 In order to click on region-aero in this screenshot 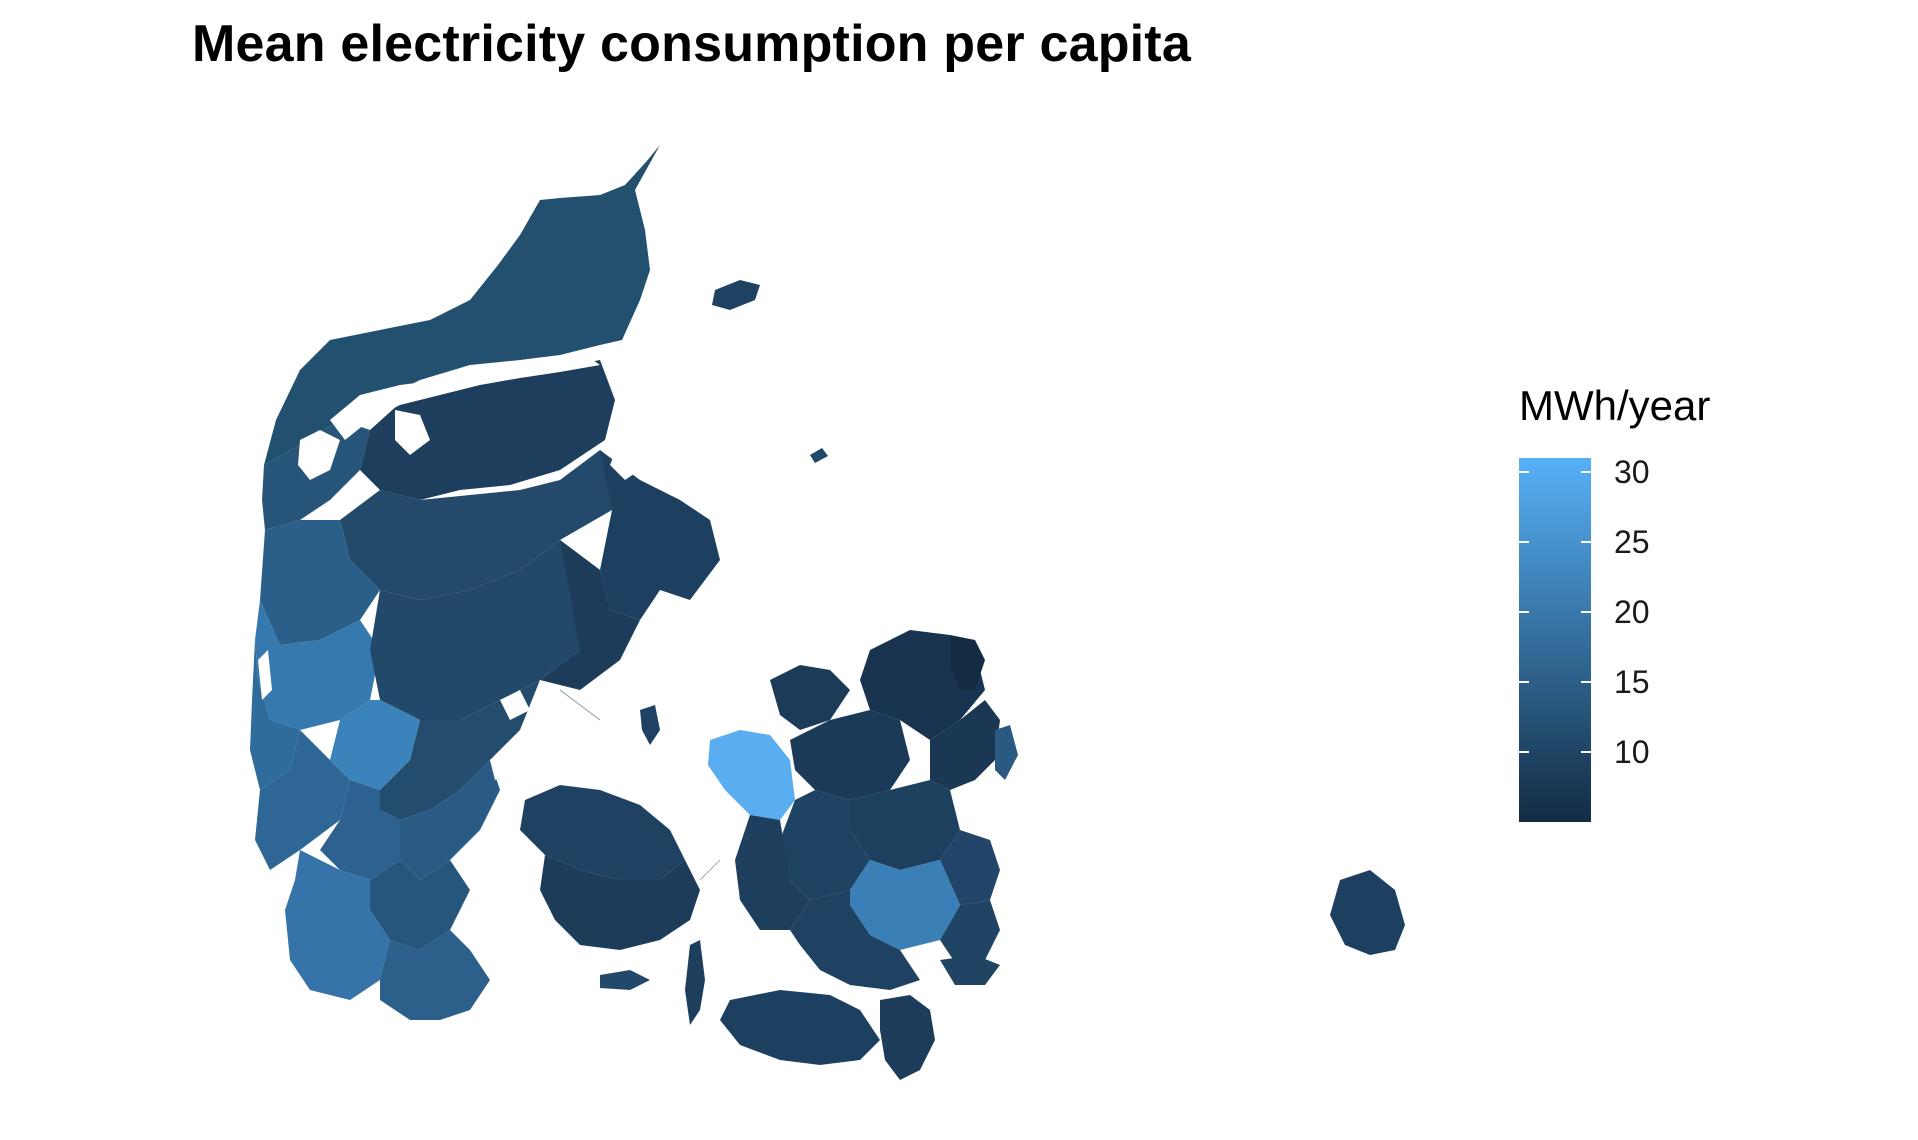, I will do `click(625, 980)`.